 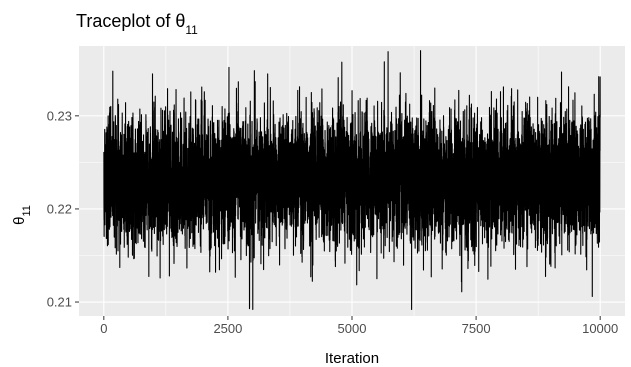 What do you see at coordinates (352, 358) in the screenshot?
I see `x-axis-title: Iteration` at bounding box center [352, 358].